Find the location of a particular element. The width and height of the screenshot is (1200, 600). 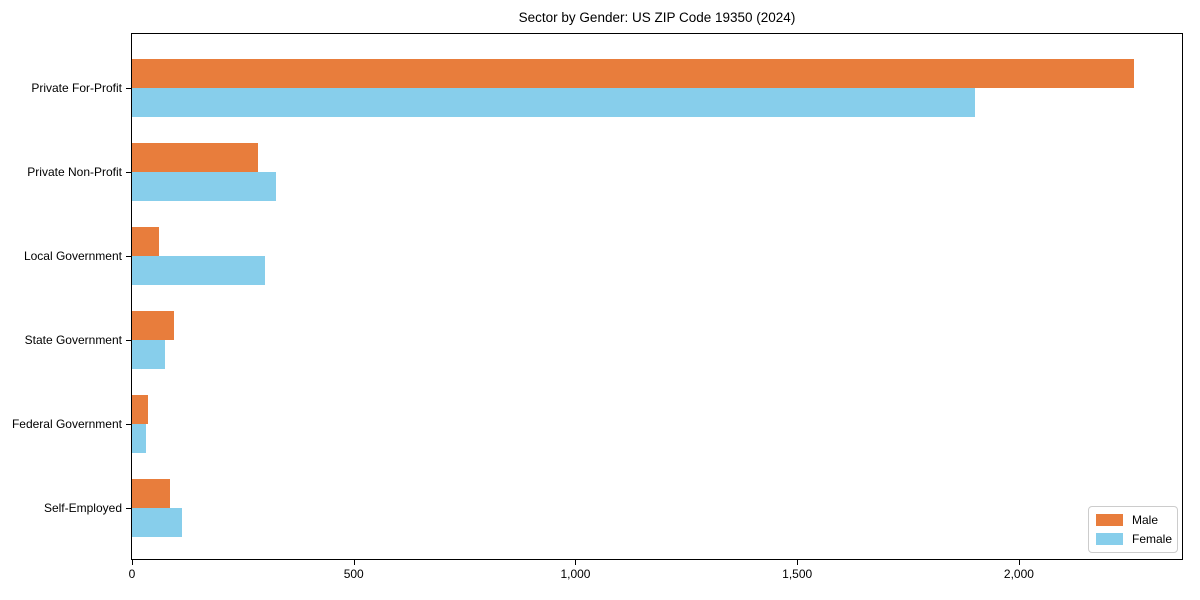

legend-label: Female is located at coordinates (1152, 538).